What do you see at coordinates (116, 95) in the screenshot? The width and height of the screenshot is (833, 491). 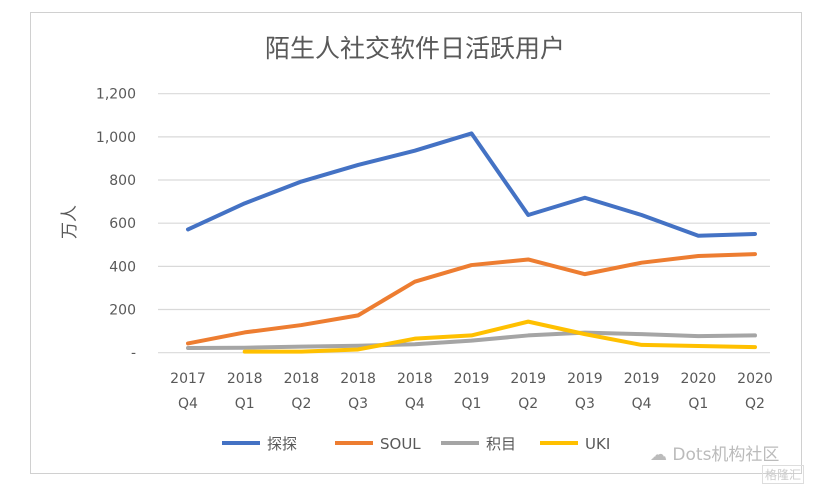 I see `y-tick-label: 1,200` at bounding box center [116, 95].